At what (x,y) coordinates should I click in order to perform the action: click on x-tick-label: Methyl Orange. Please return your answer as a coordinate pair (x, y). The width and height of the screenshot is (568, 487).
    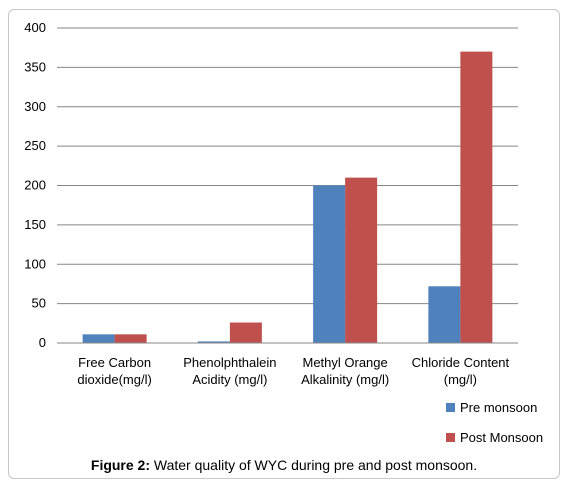
    Looking at the image, I should click on (344, 362).